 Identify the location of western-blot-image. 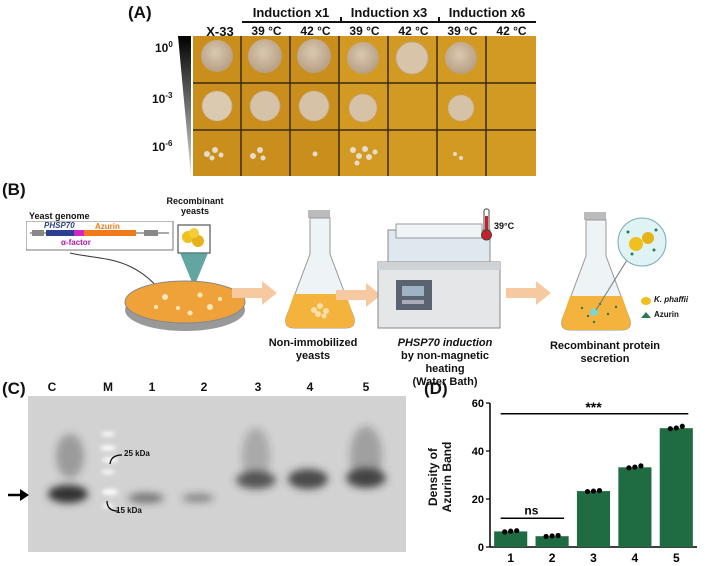
(217, 474).